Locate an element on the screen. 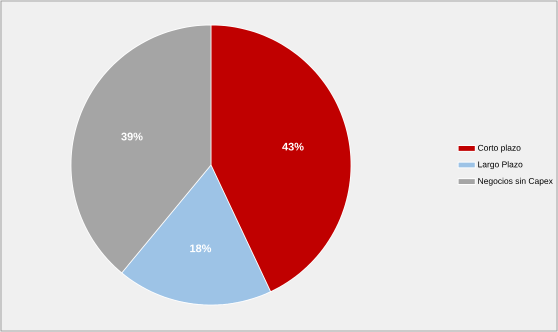 Image resolution: width=558 pixels, height=332 pixels. legend-label: Negocios sin Capex is located at coordinates (515, 182).